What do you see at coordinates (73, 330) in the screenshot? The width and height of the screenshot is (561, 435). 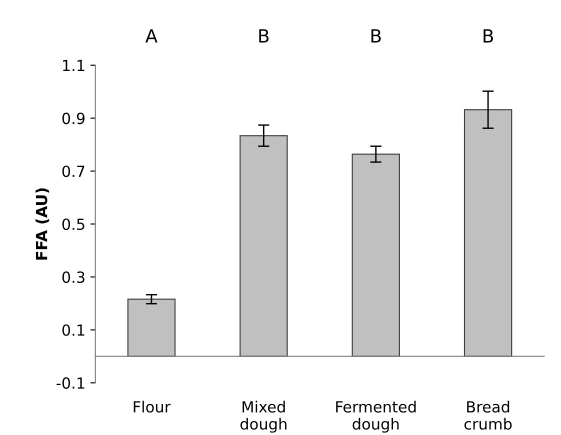 I see `y-tick-label: 0.1` at bounding box center [73, 330].